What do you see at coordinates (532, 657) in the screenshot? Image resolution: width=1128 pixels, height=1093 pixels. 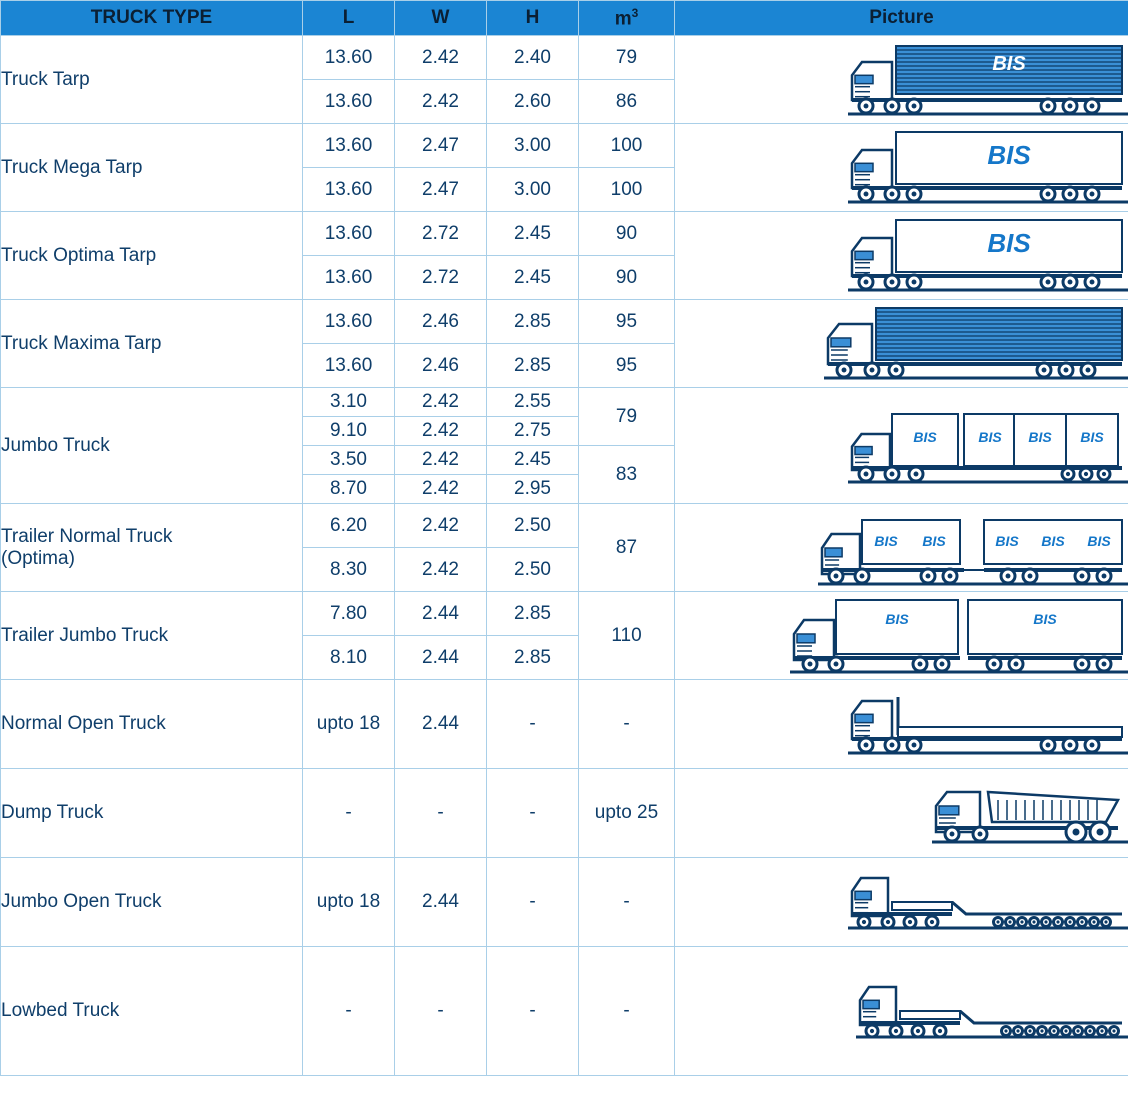 I see `height-cell: 2.85` at bounding box center [532, 657].